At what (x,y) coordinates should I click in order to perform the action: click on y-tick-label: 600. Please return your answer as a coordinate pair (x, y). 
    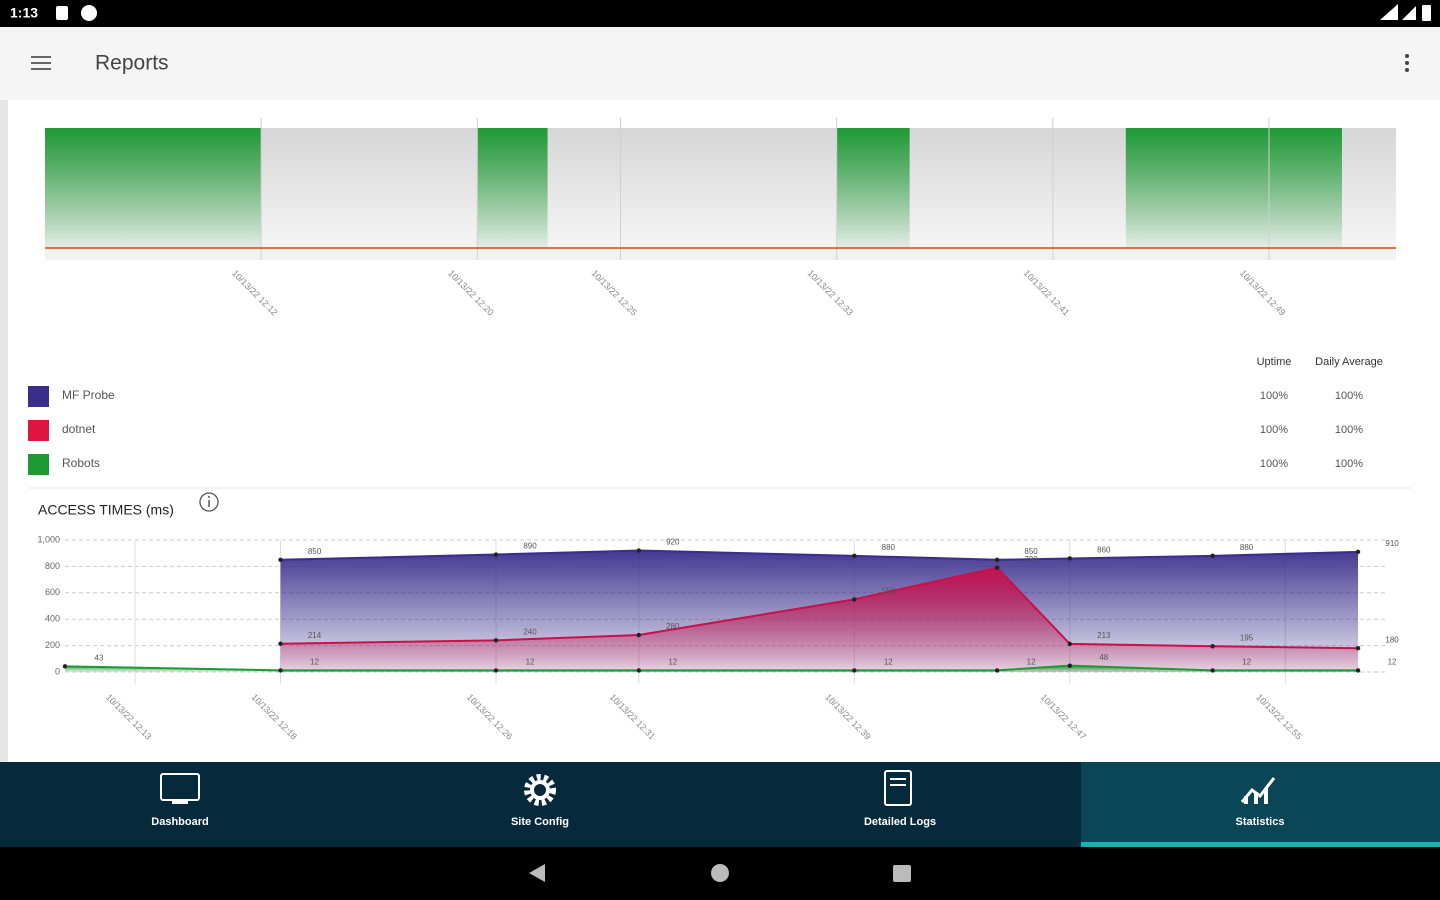
    Looking at the image, I should click on (52, 592).